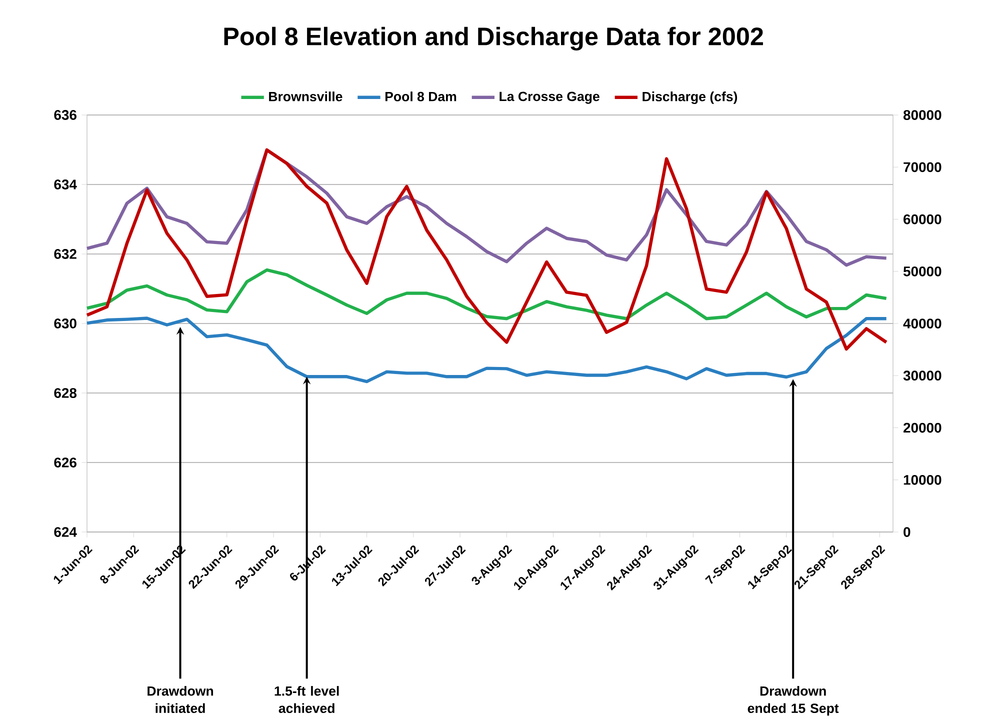 This screenshot has width=988, height=720. What do you see at coordinates (922, 271) in the screenshot?
I see `y2-tick-label: 50000` at bounding box center [922, 271].